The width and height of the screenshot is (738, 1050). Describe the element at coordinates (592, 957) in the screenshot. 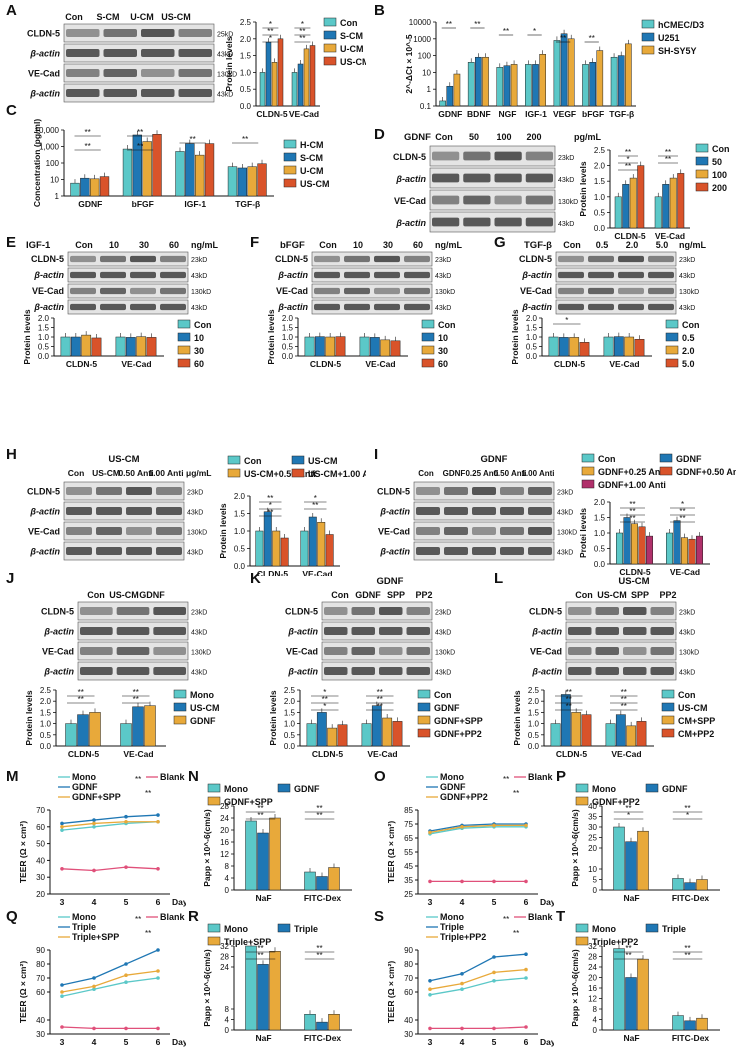

I see `y-tick-label: 28` at that location.